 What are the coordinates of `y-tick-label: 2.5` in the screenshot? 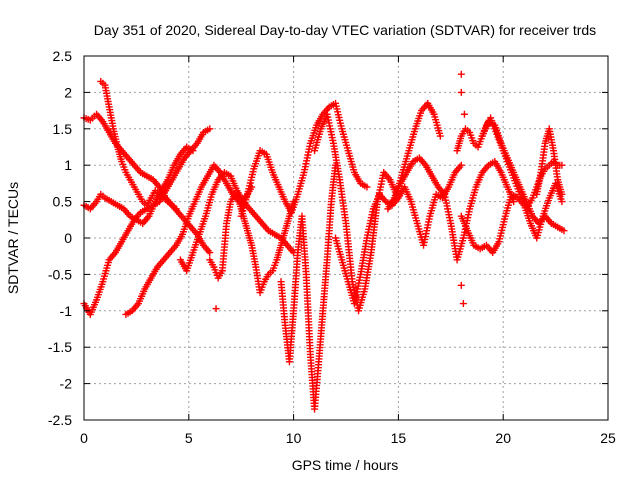 It's located at (63, 56).